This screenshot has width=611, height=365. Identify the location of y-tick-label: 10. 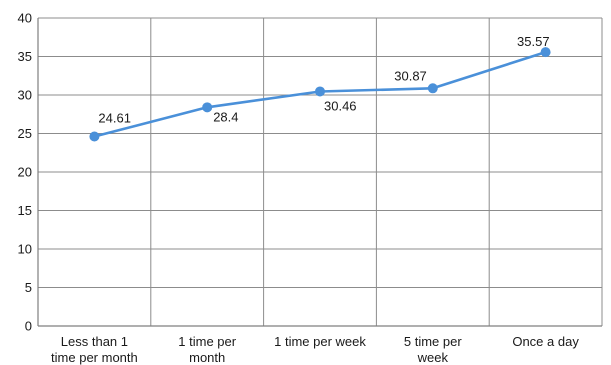
(25, 249).